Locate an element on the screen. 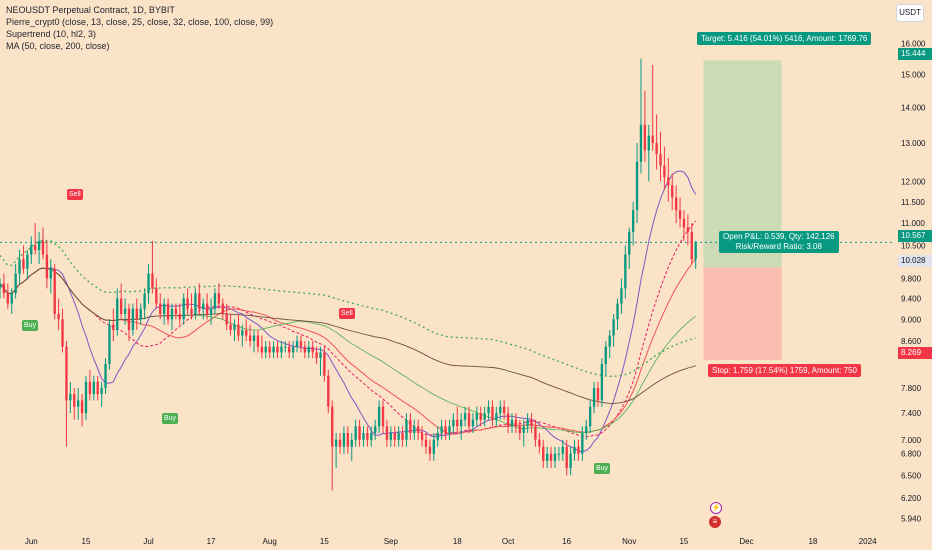 Image resolution: width=932 pixels, height=550 pixels. time-tick-label: Nov is located at coordinates (629, 541).